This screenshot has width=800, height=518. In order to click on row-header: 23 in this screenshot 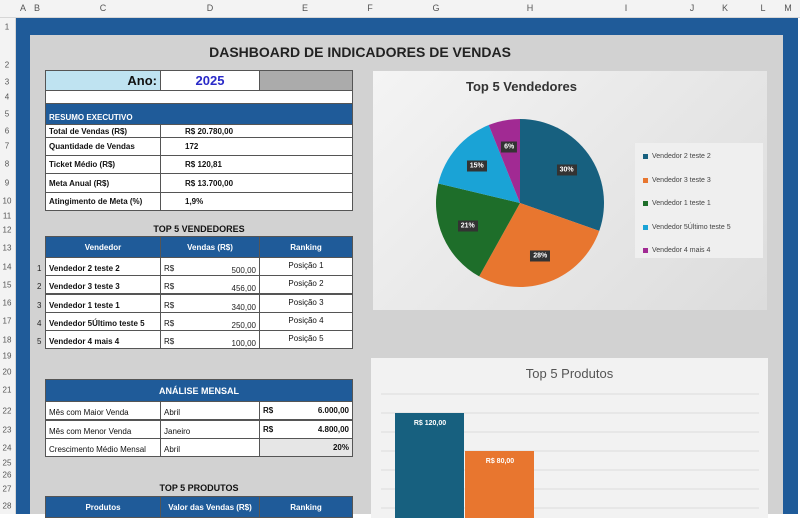, I will do `click(7, 430)`.